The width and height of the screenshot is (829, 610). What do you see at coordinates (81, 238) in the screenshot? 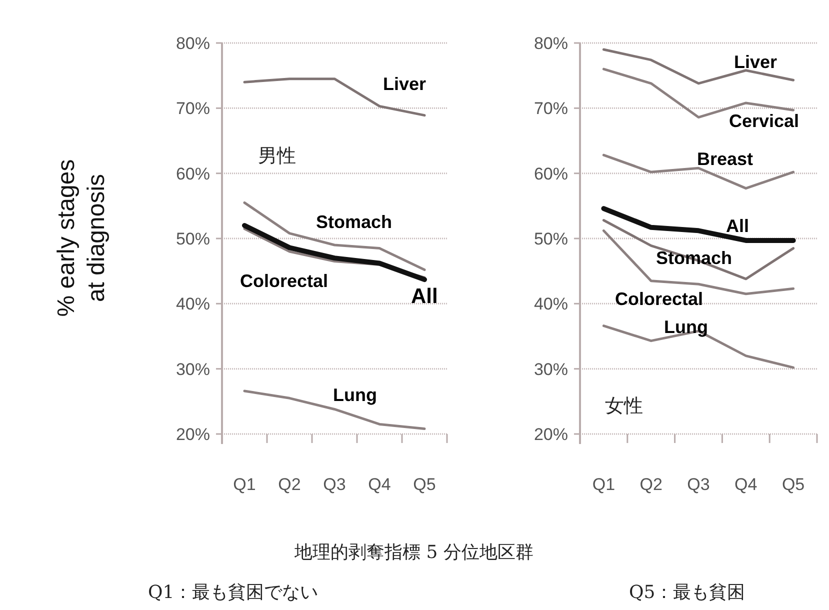
I see `y-axis-title: % early stages at diagnosis` at bounding box center [81, 238].